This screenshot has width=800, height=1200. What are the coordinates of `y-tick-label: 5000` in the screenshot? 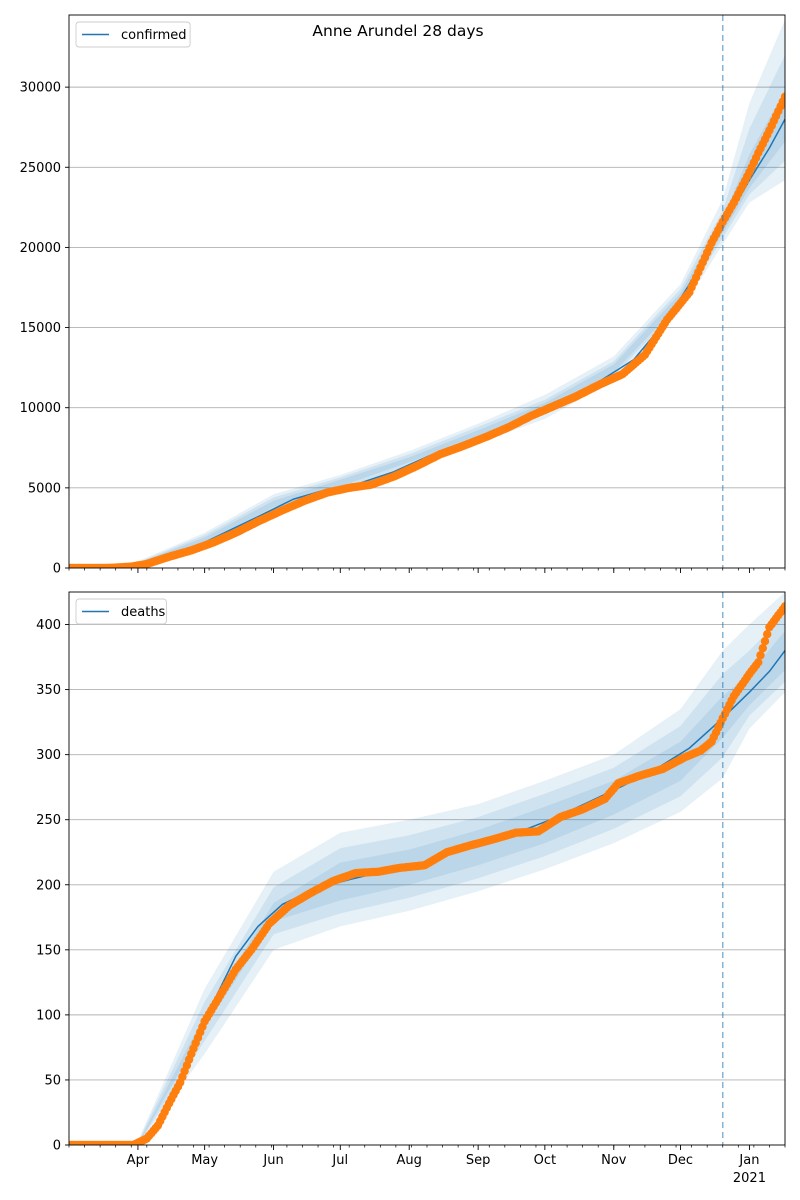 It's located at (44, 488).